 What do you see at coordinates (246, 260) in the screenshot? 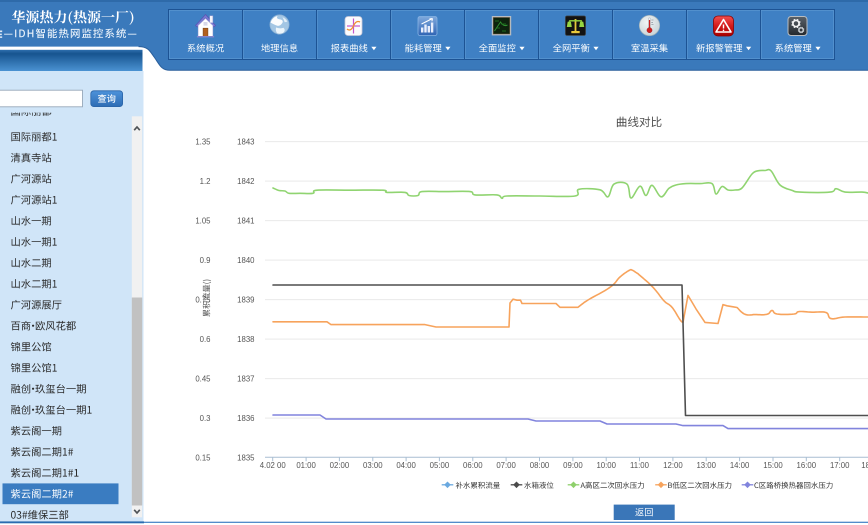
I see `svg-text: 1840` at bounding box center [246, 260].